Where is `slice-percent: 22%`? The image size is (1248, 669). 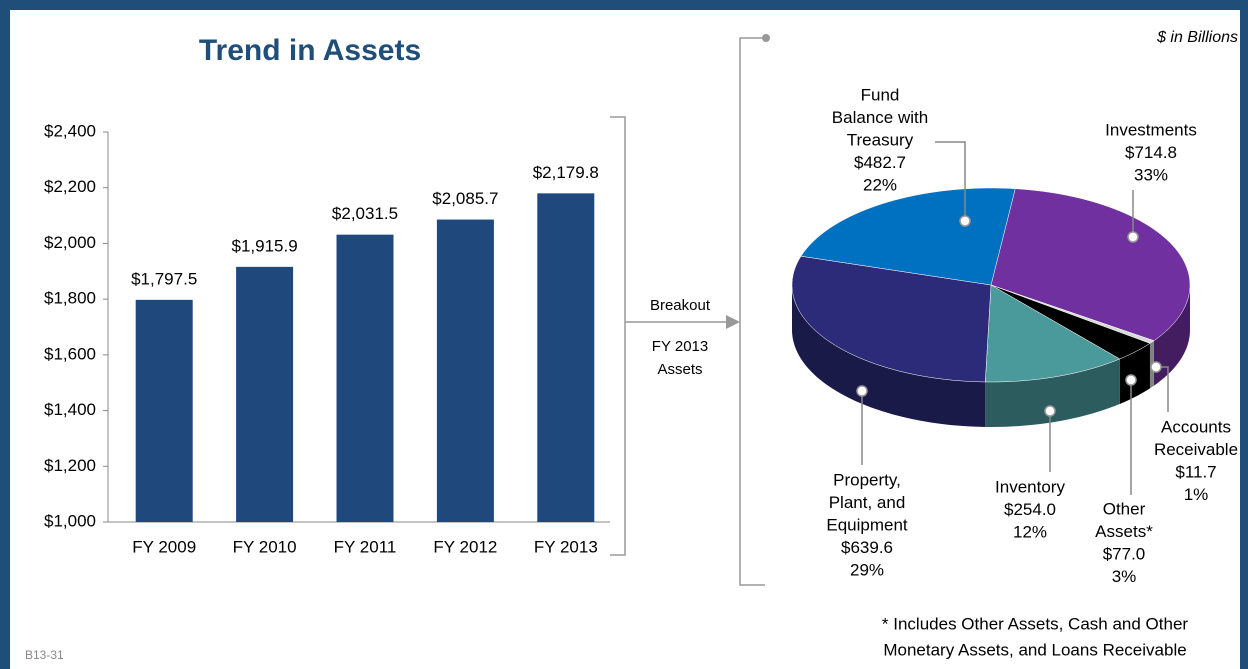
slice-percent: 22% is located at coordinates (880, 184).